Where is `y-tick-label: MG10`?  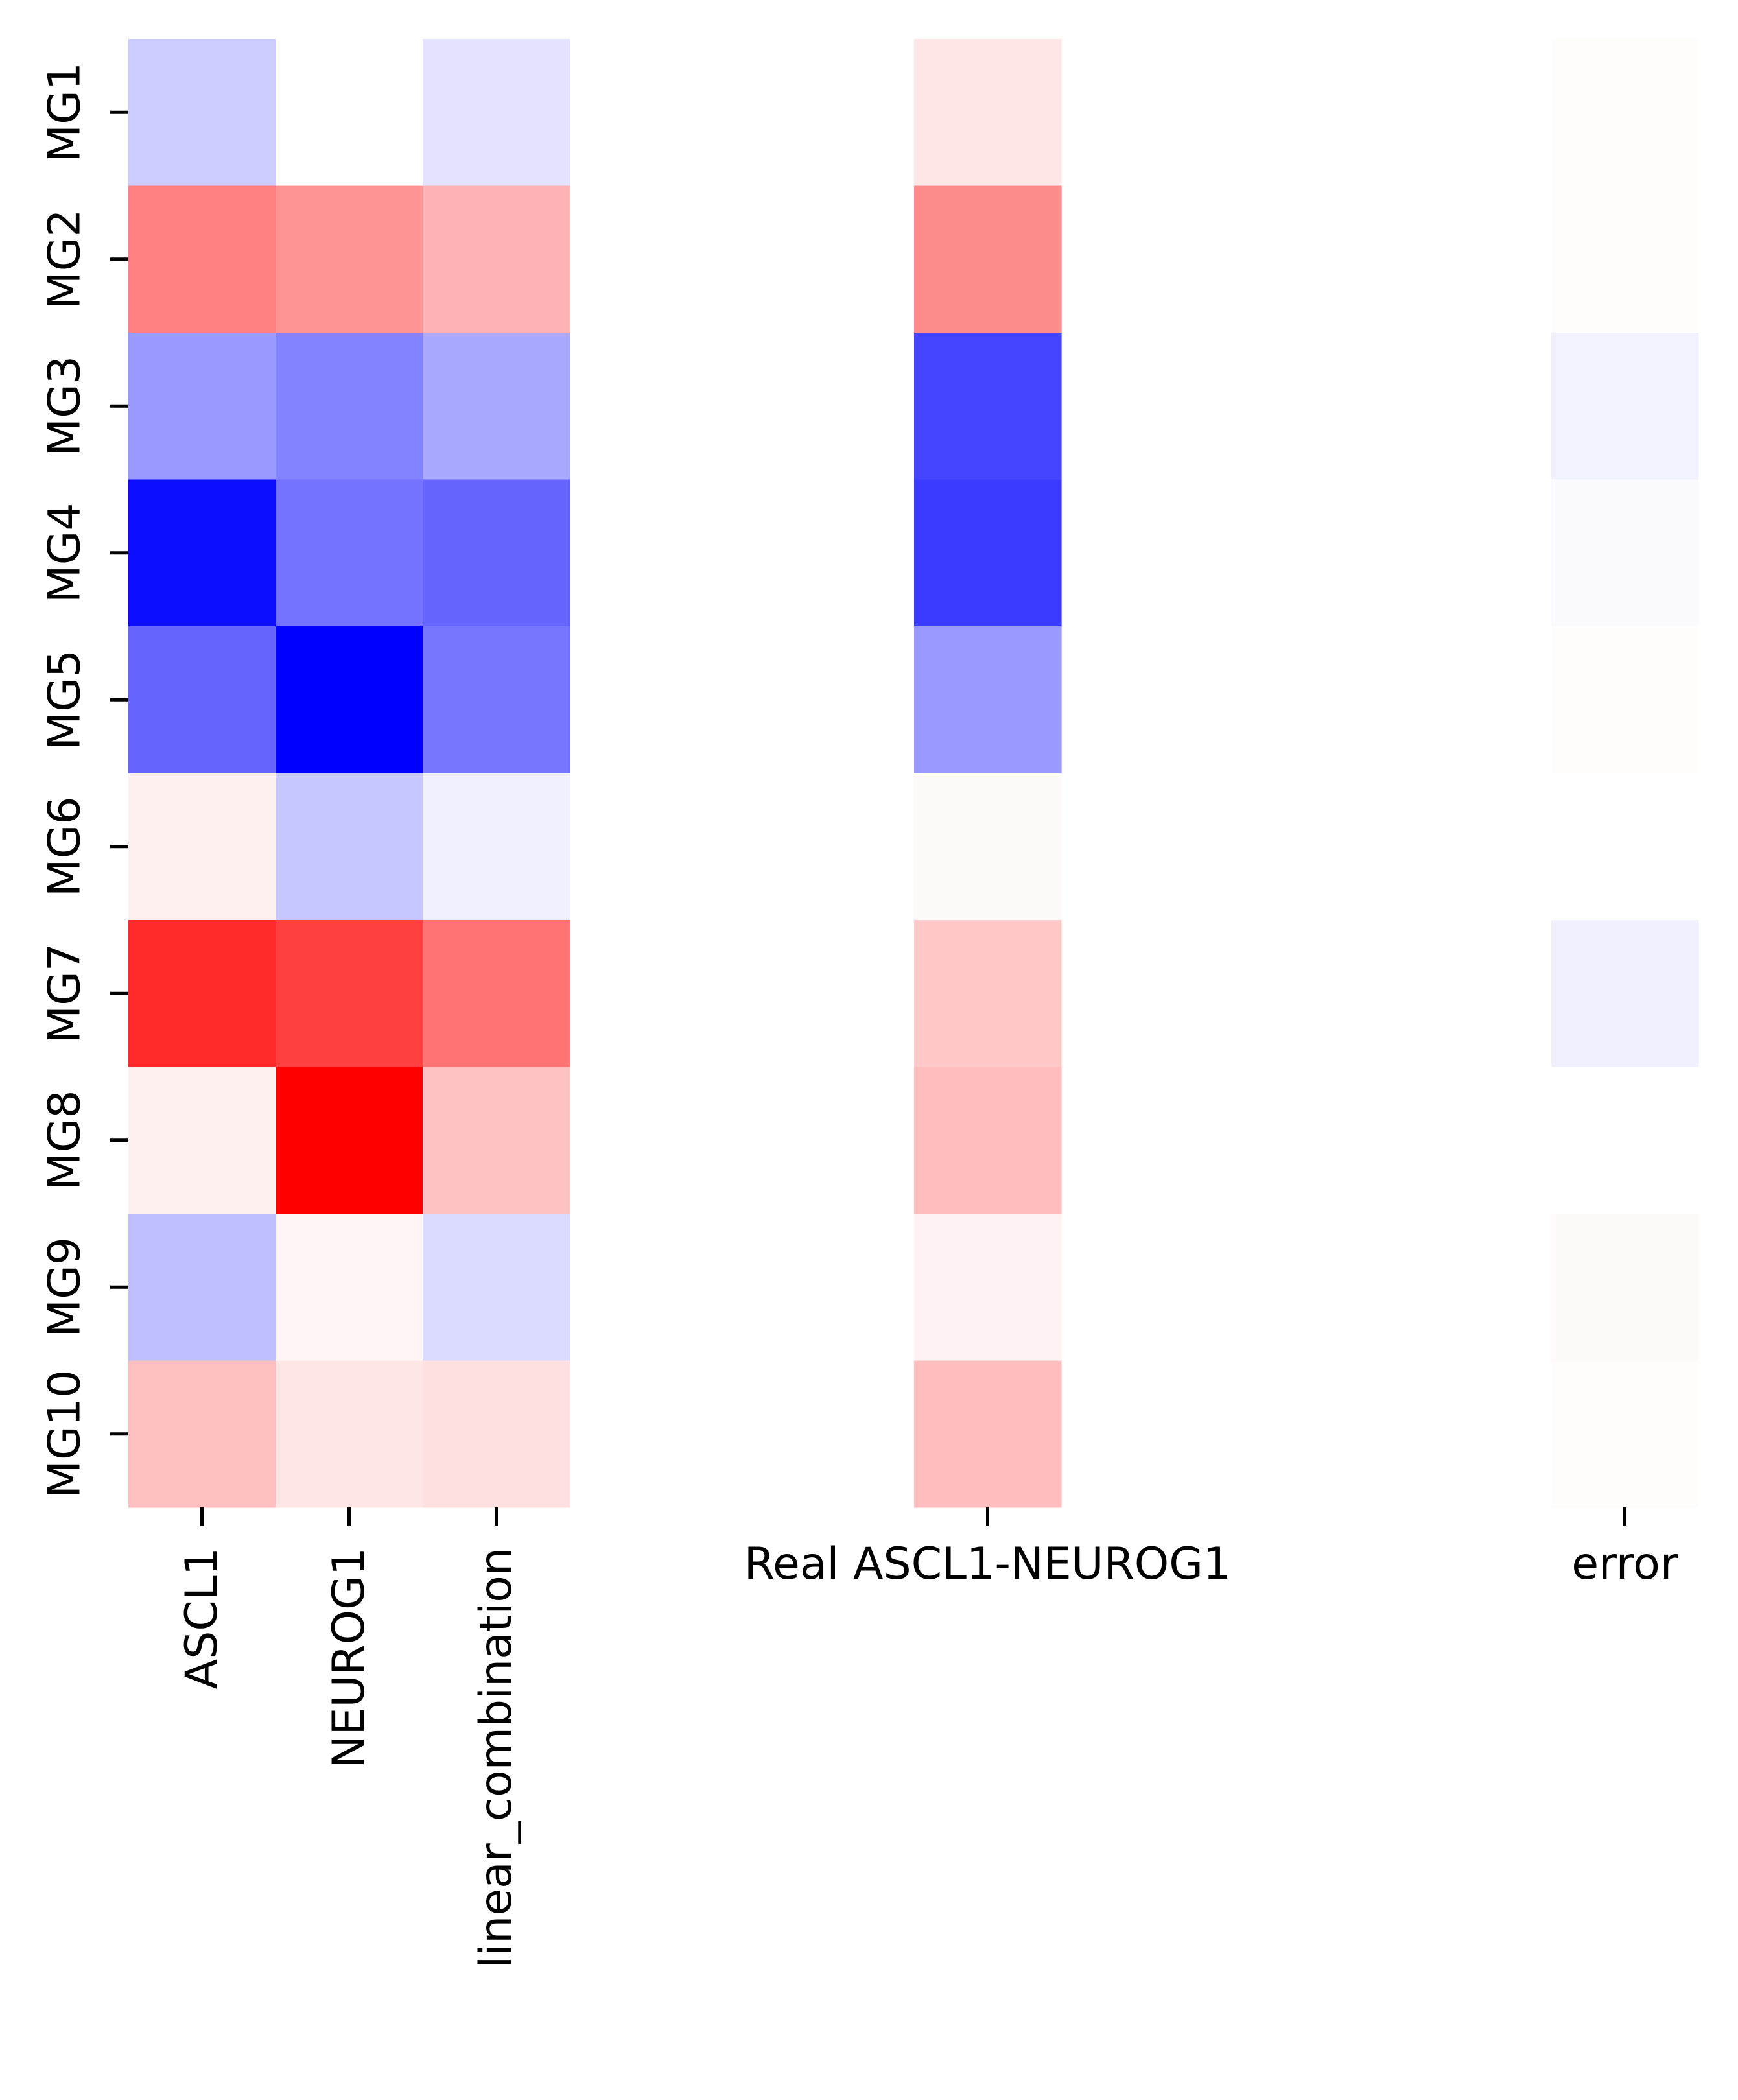
y-tick-label: MG10 is located at coordinates (65, 1434).